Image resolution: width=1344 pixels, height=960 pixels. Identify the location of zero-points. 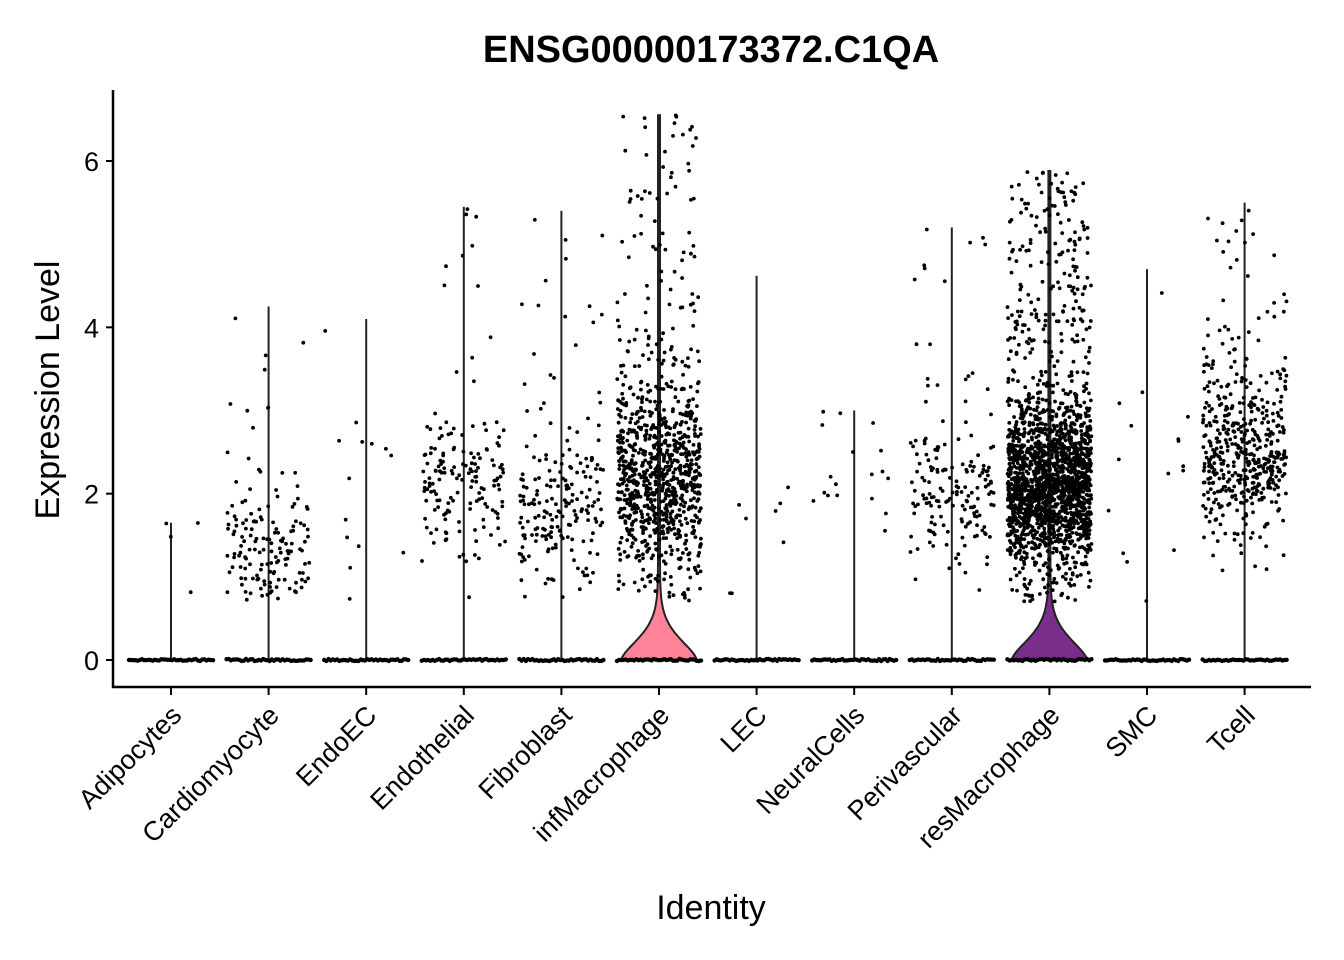
(268, 660).